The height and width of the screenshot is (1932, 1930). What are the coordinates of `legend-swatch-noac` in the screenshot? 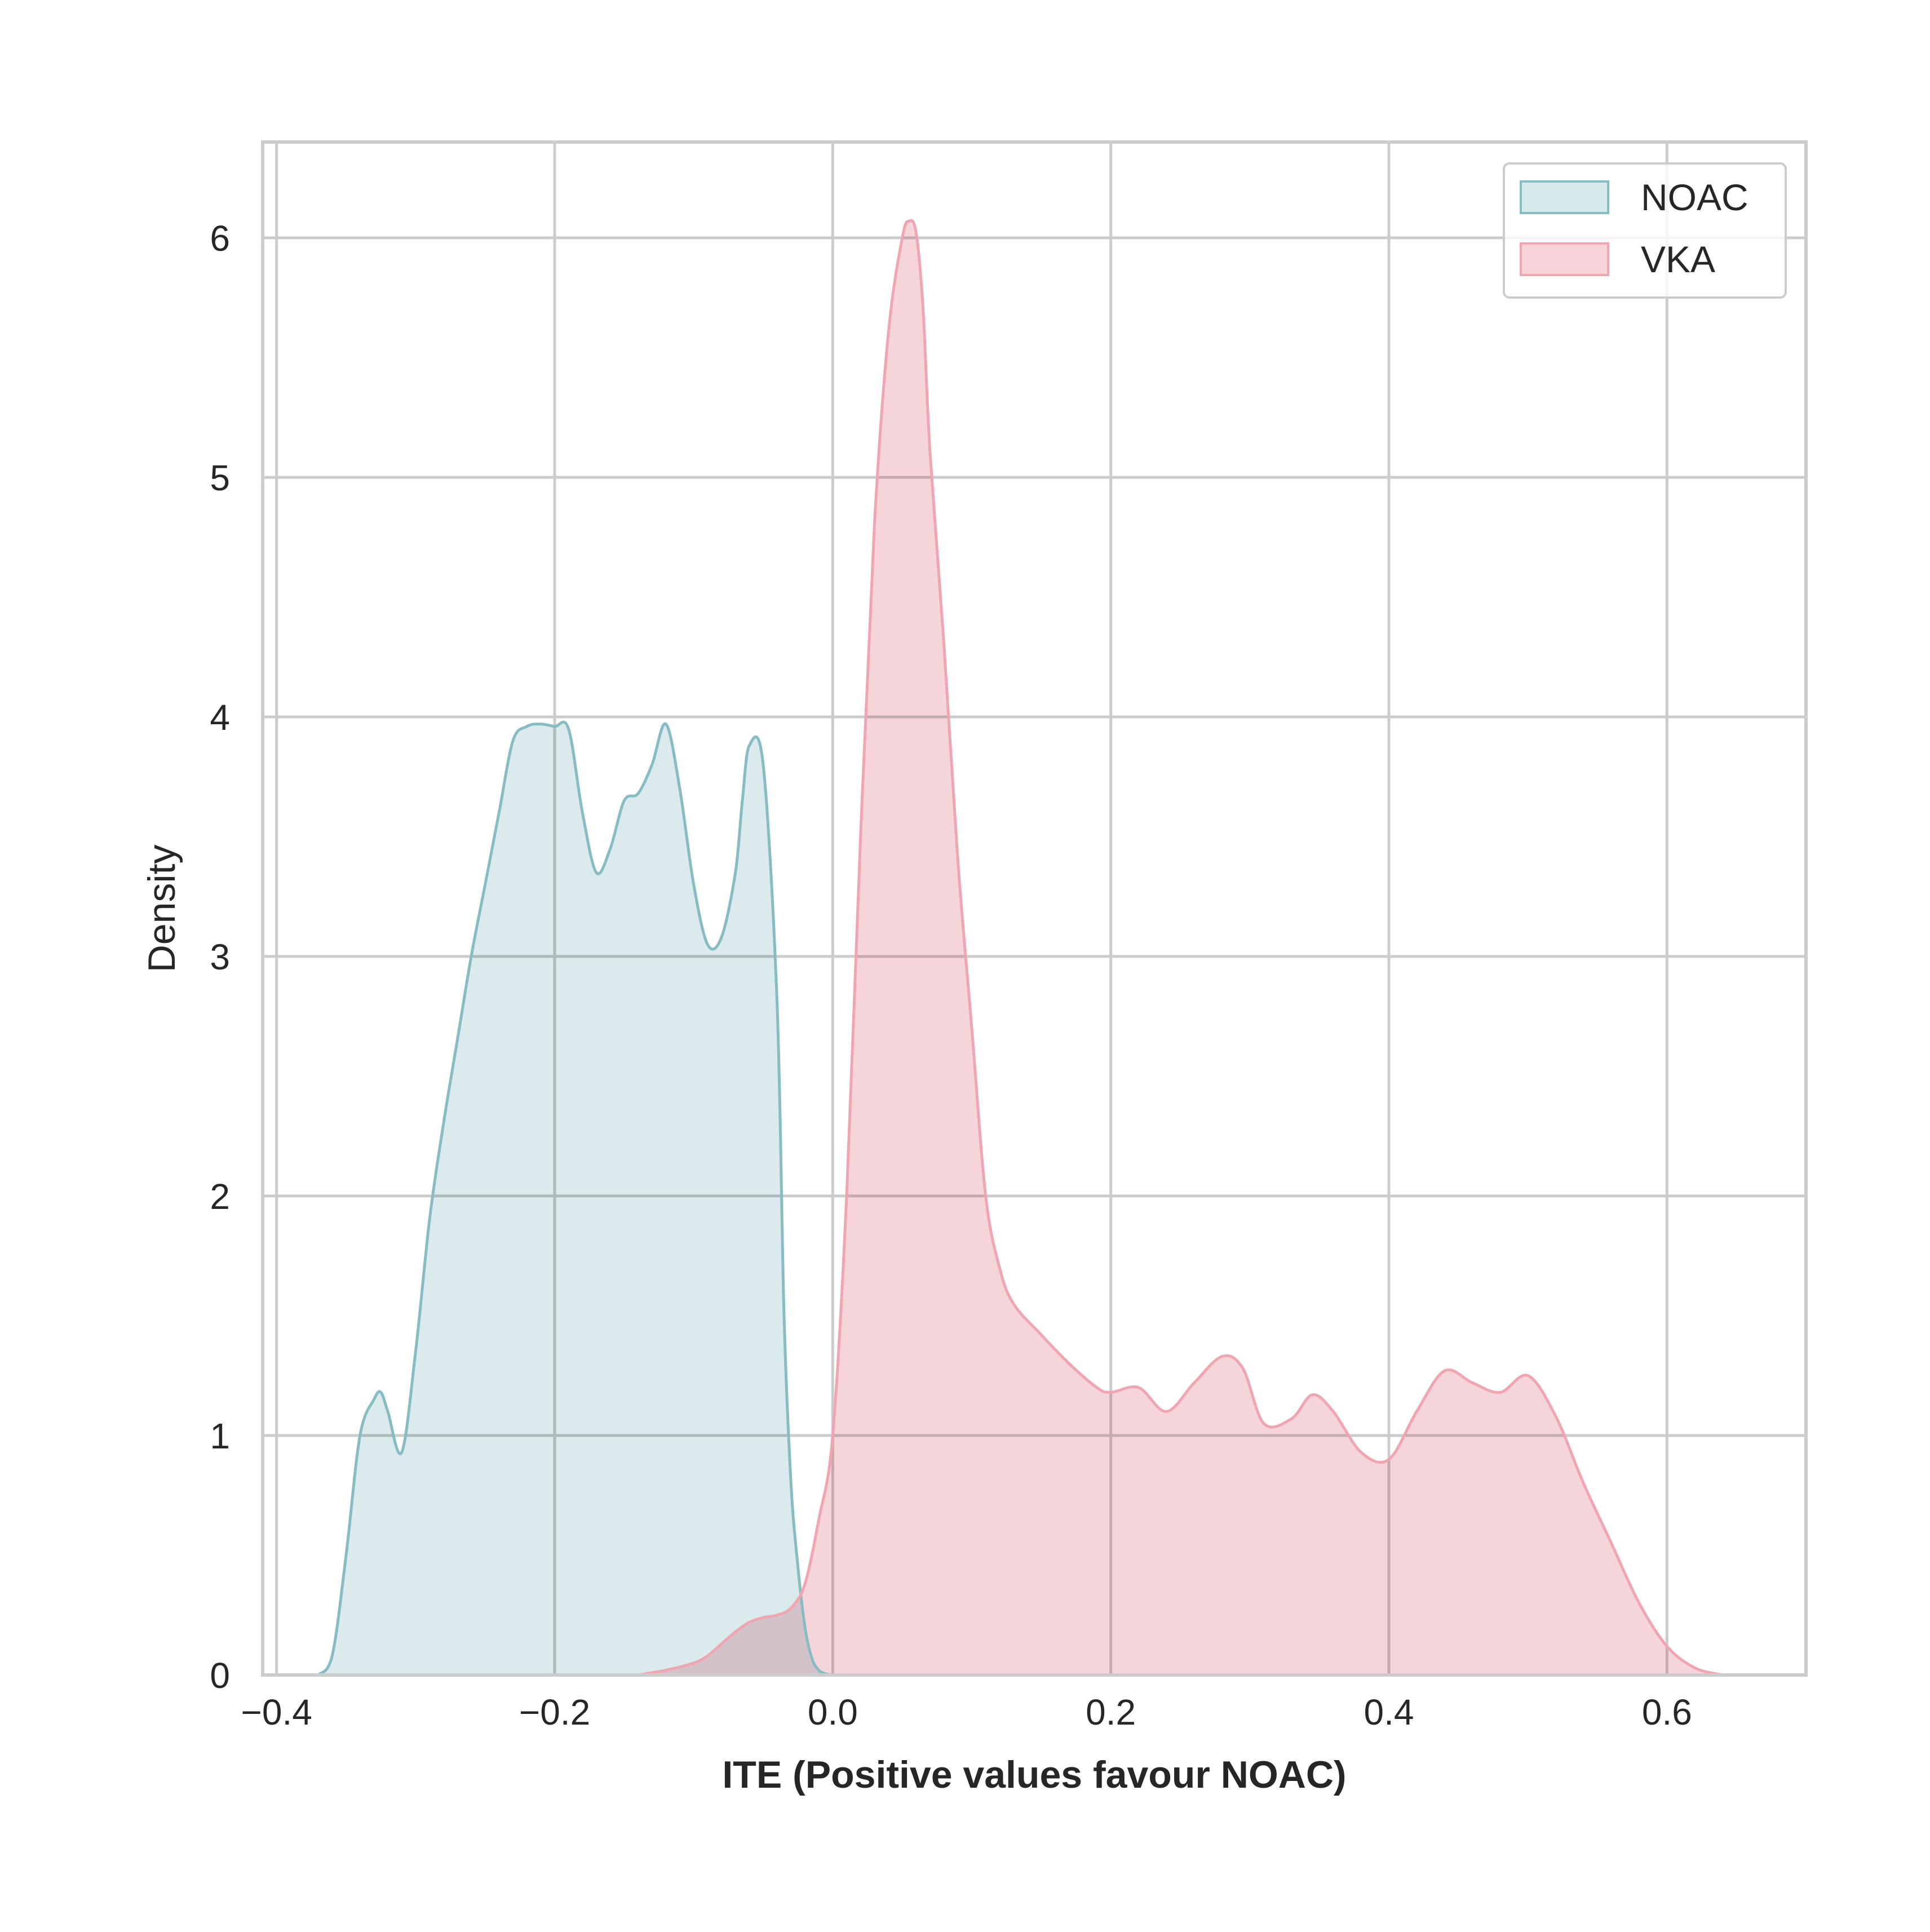 It's located at (1564, 197).